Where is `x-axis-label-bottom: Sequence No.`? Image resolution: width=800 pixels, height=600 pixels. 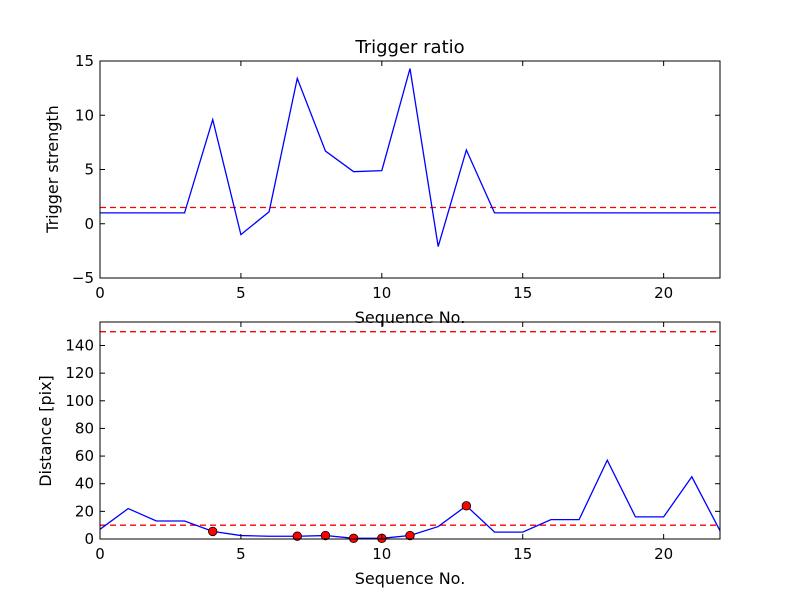
x-axis-label-bottom: Sequence No. is located at coordinates (410, 578).